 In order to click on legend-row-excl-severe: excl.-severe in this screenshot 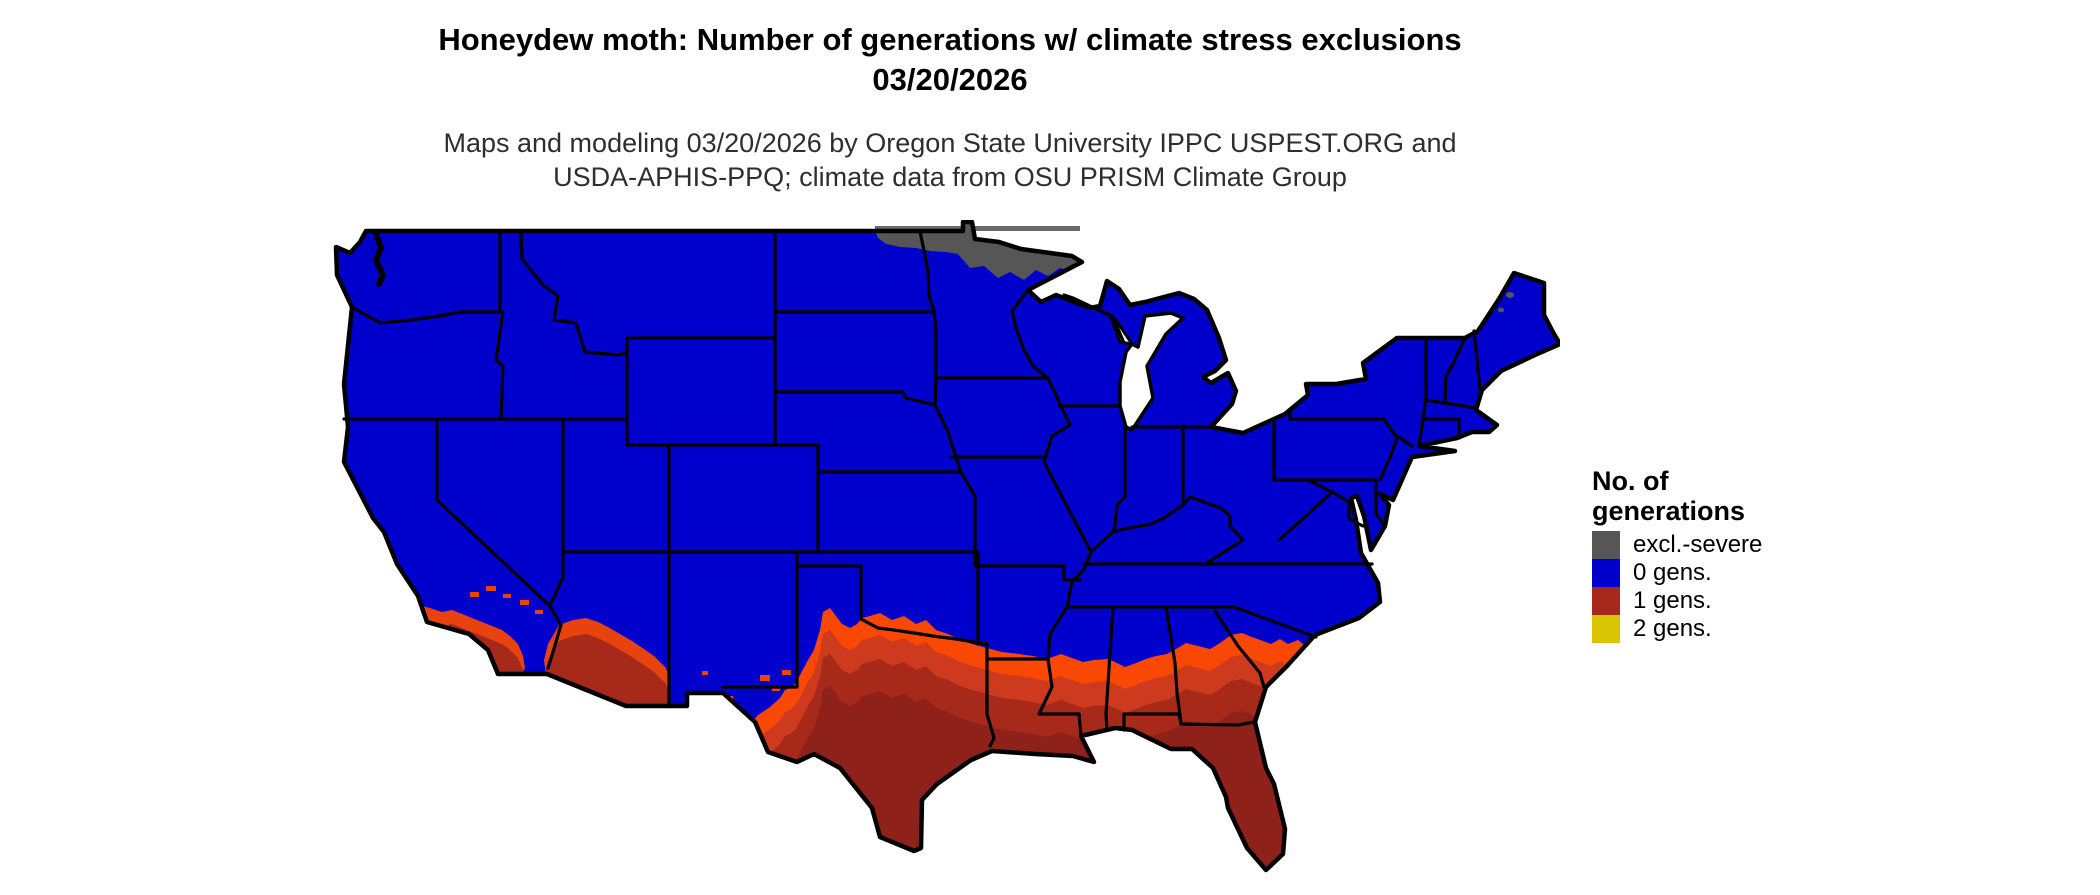, I will do `click(1732, 545)`.